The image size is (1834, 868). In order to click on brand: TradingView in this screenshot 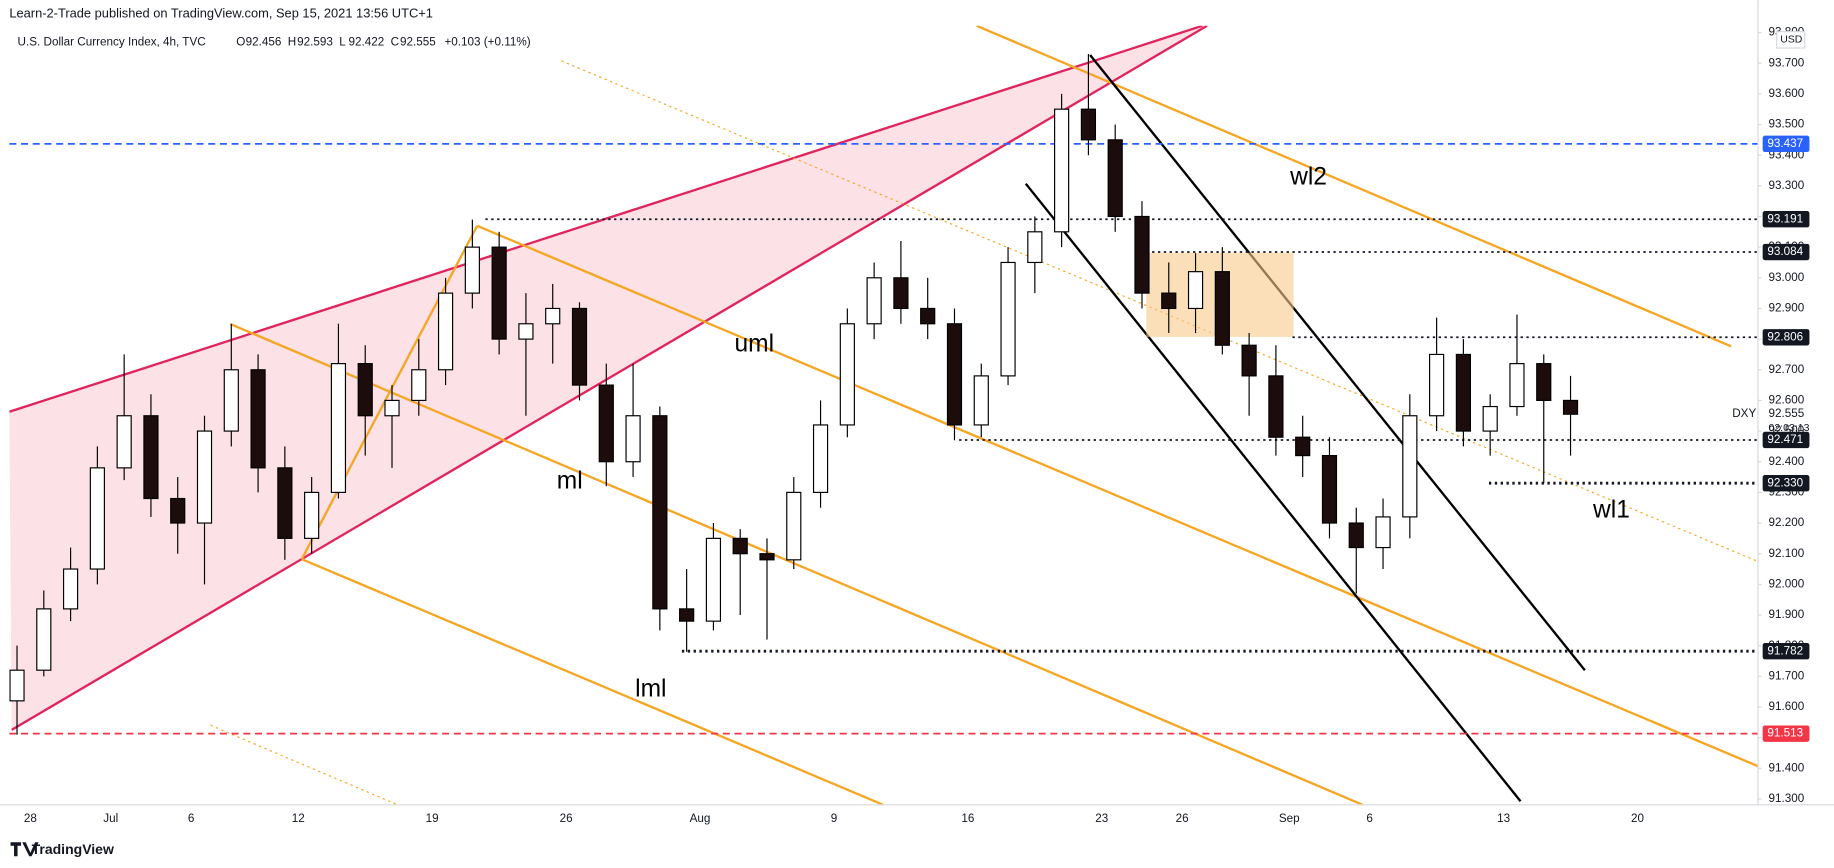, I will do `click(62, 849)`.